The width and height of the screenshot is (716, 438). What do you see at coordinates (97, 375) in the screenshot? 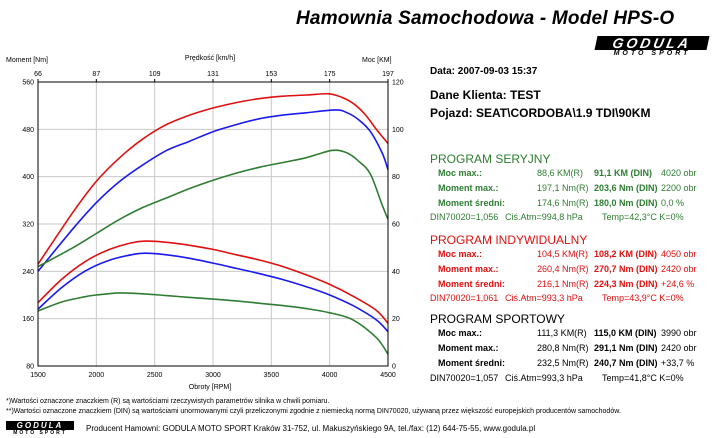
I see `x-tick-label: 2000` at bounding box center [97, 375].